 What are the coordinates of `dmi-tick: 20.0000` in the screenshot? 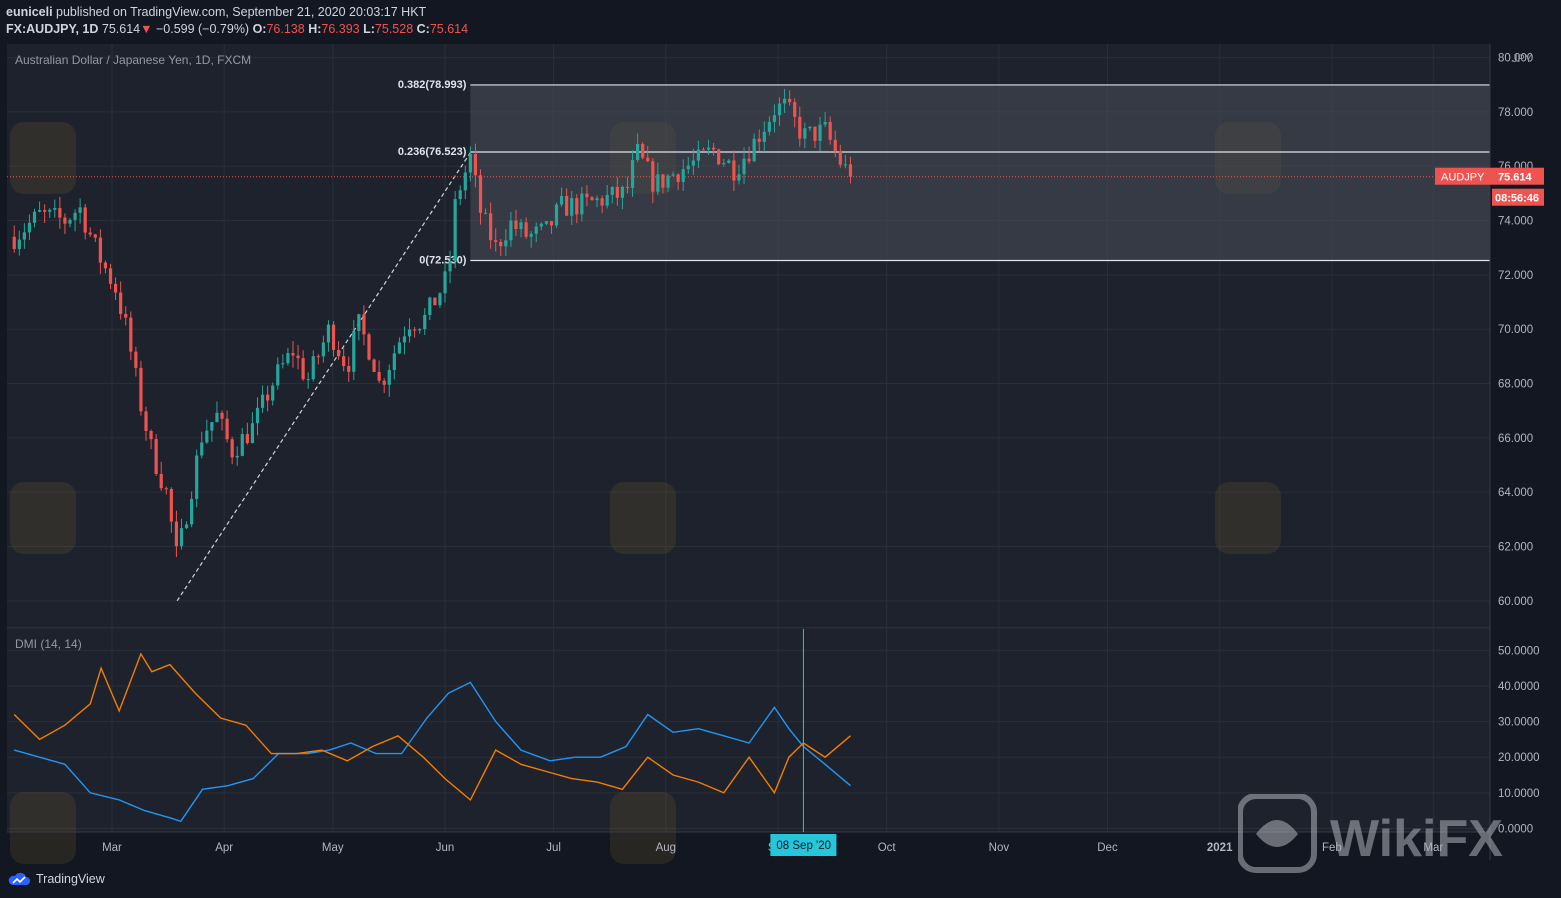 It's located at (1519, 758).